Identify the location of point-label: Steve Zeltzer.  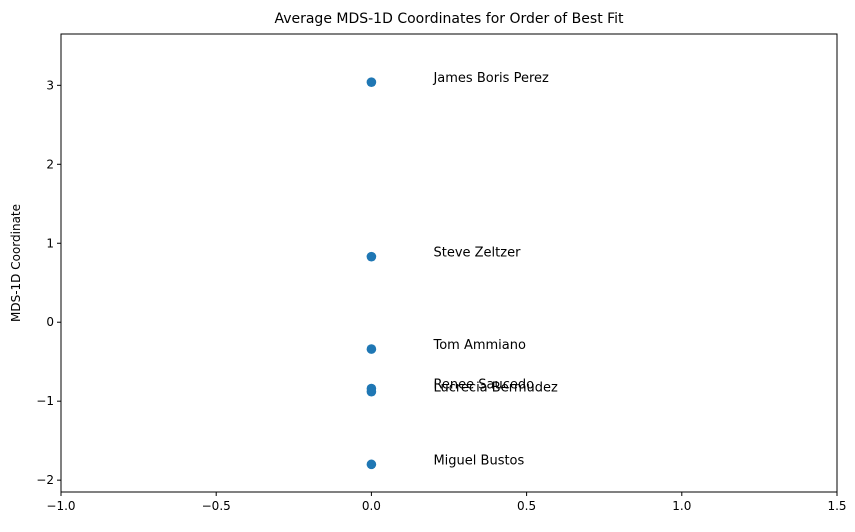
(477, 253).